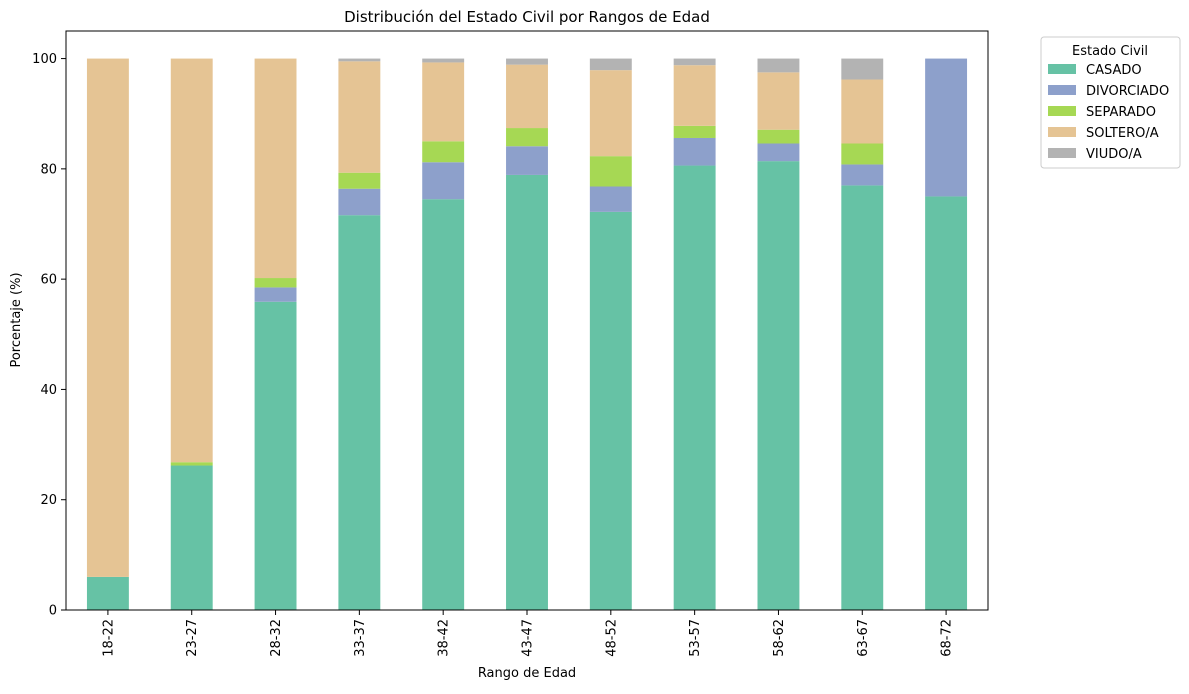  I want to click on legend-label: VIUDO/A, so click(1114, 154).